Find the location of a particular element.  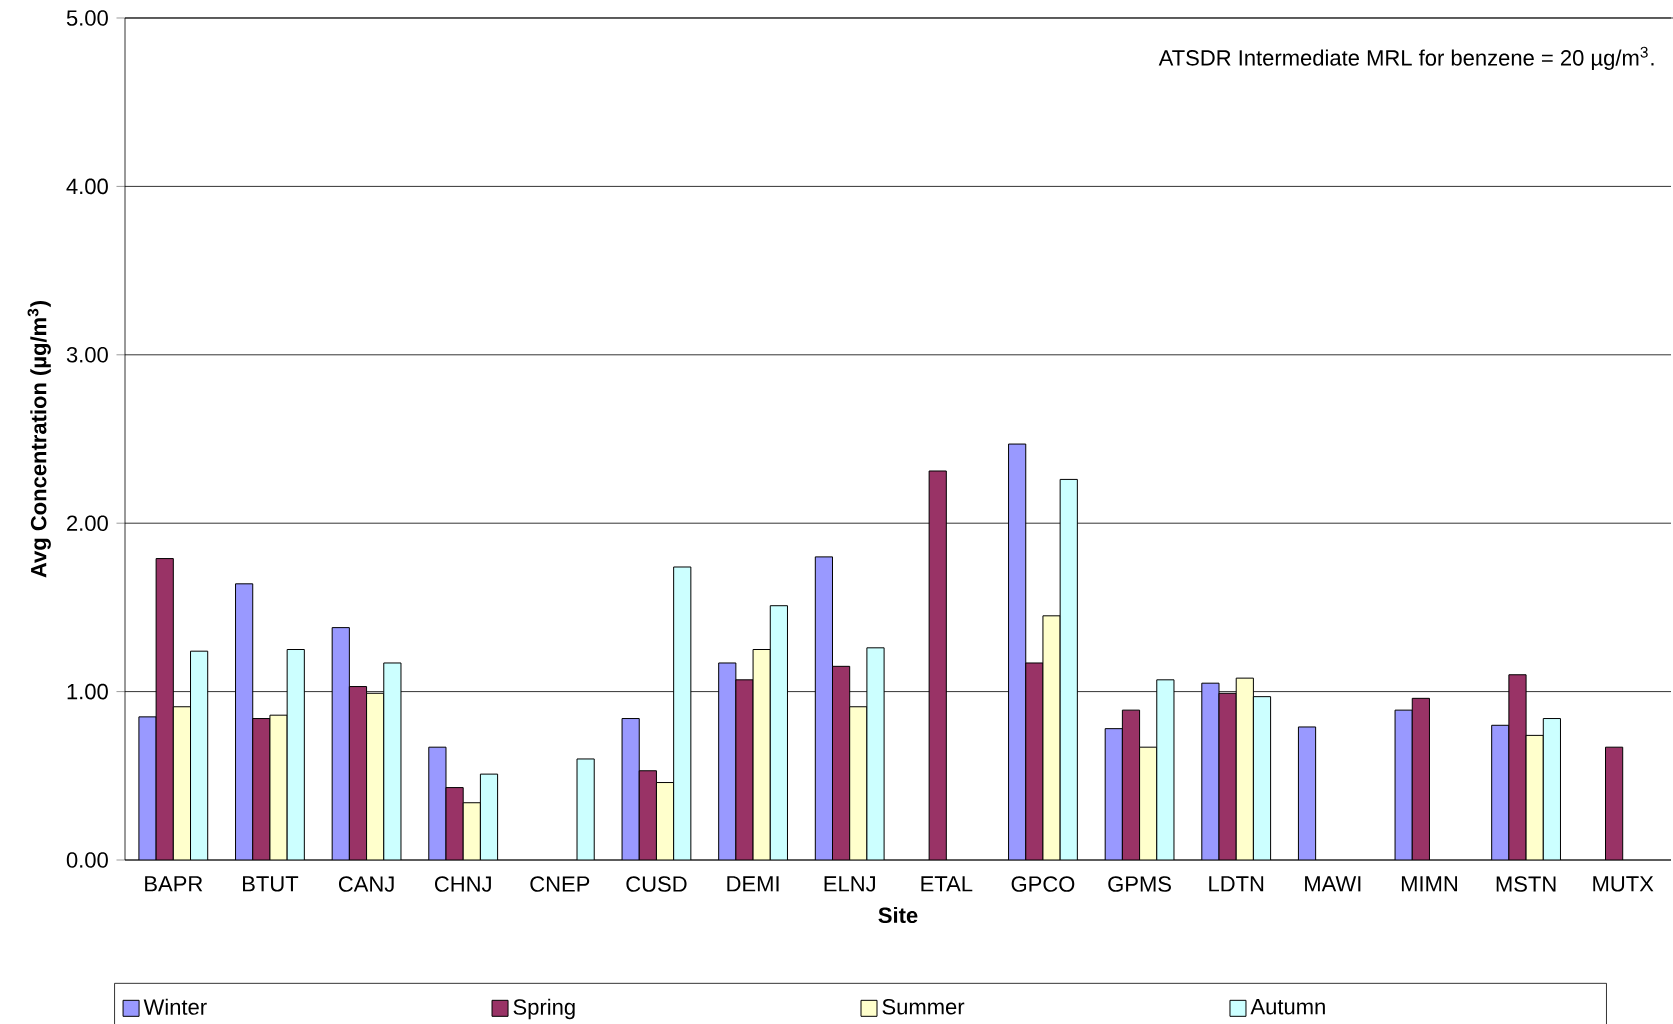

x-tick-label: ELNJ is located at coordinates (849, 884).